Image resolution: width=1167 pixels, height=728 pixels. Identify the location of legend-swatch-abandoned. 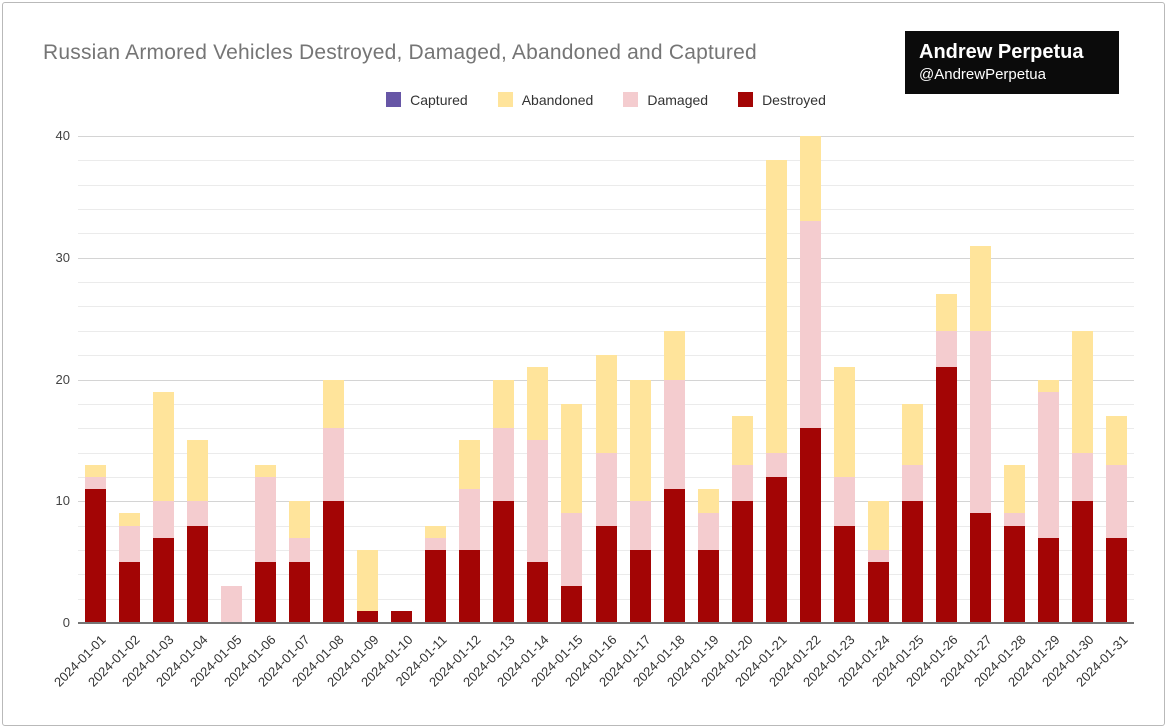
(505, 99).